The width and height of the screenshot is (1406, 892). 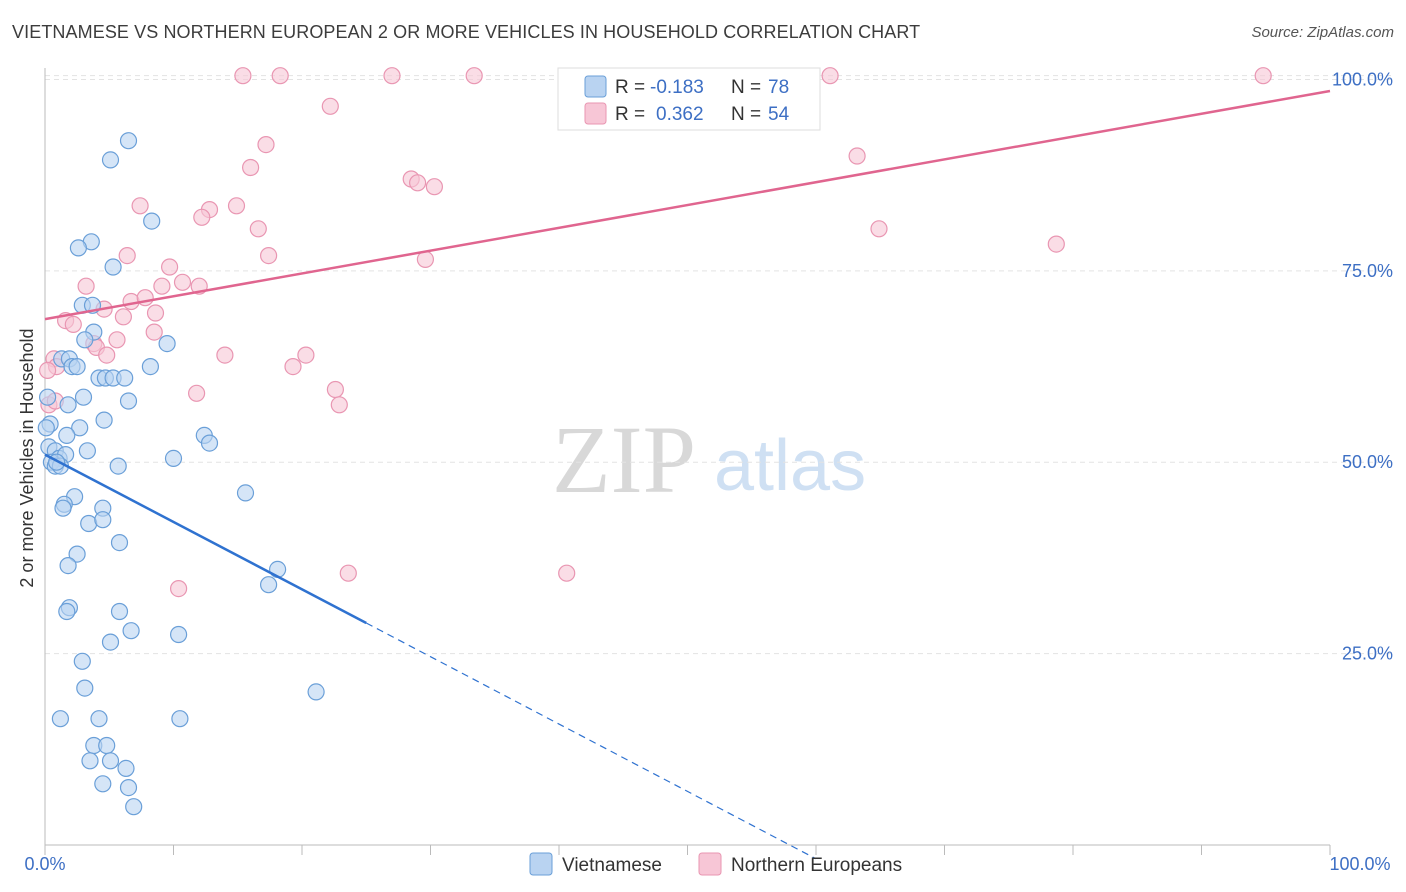 What do you see at coordinates (612, 865) in the screenshot?
I see `bottom-legend-label-vietnamese: Vietnamese` at bounding box center [612, 865].